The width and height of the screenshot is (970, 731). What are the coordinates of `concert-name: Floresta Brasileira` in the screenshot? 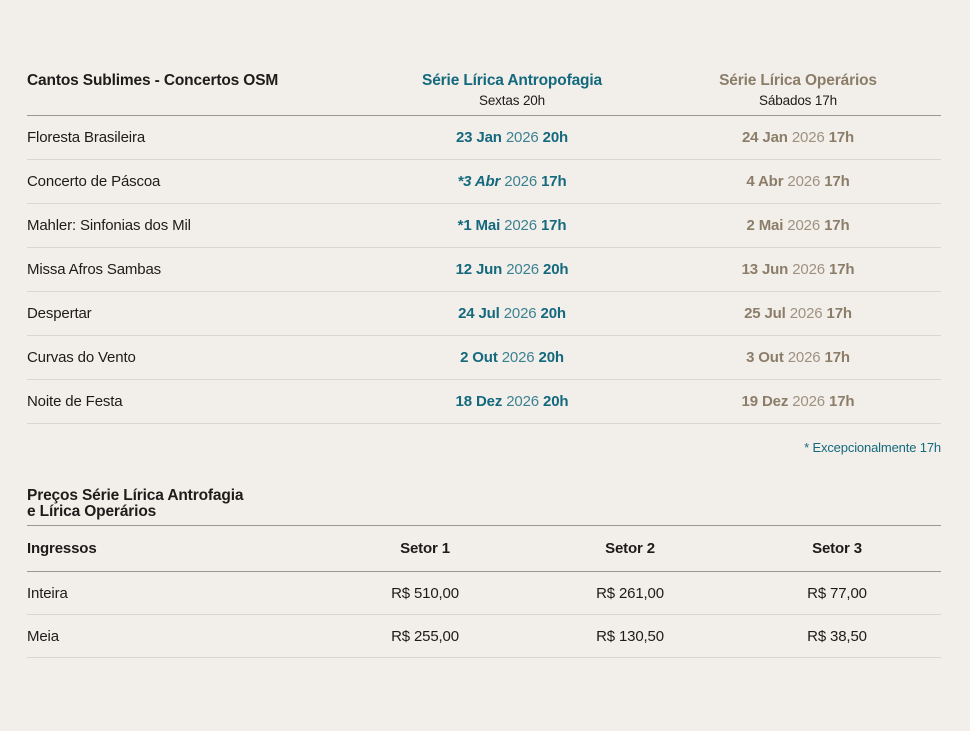 It's located at (86, 137).